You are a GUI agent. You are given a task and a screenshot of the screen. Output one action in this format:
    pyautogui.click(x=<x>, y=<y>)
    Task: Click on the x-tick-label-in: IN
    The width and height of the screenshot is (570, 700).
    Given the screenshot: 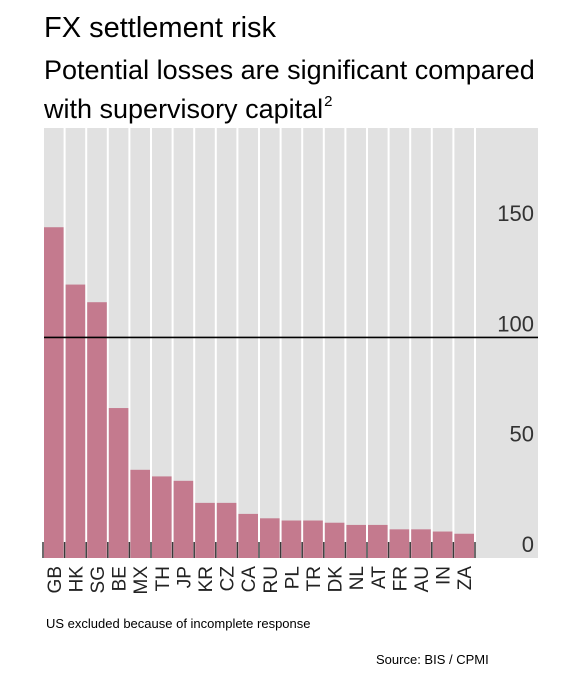 What is the action you would take?
    pyautogui.click(x=444, y=575)
    